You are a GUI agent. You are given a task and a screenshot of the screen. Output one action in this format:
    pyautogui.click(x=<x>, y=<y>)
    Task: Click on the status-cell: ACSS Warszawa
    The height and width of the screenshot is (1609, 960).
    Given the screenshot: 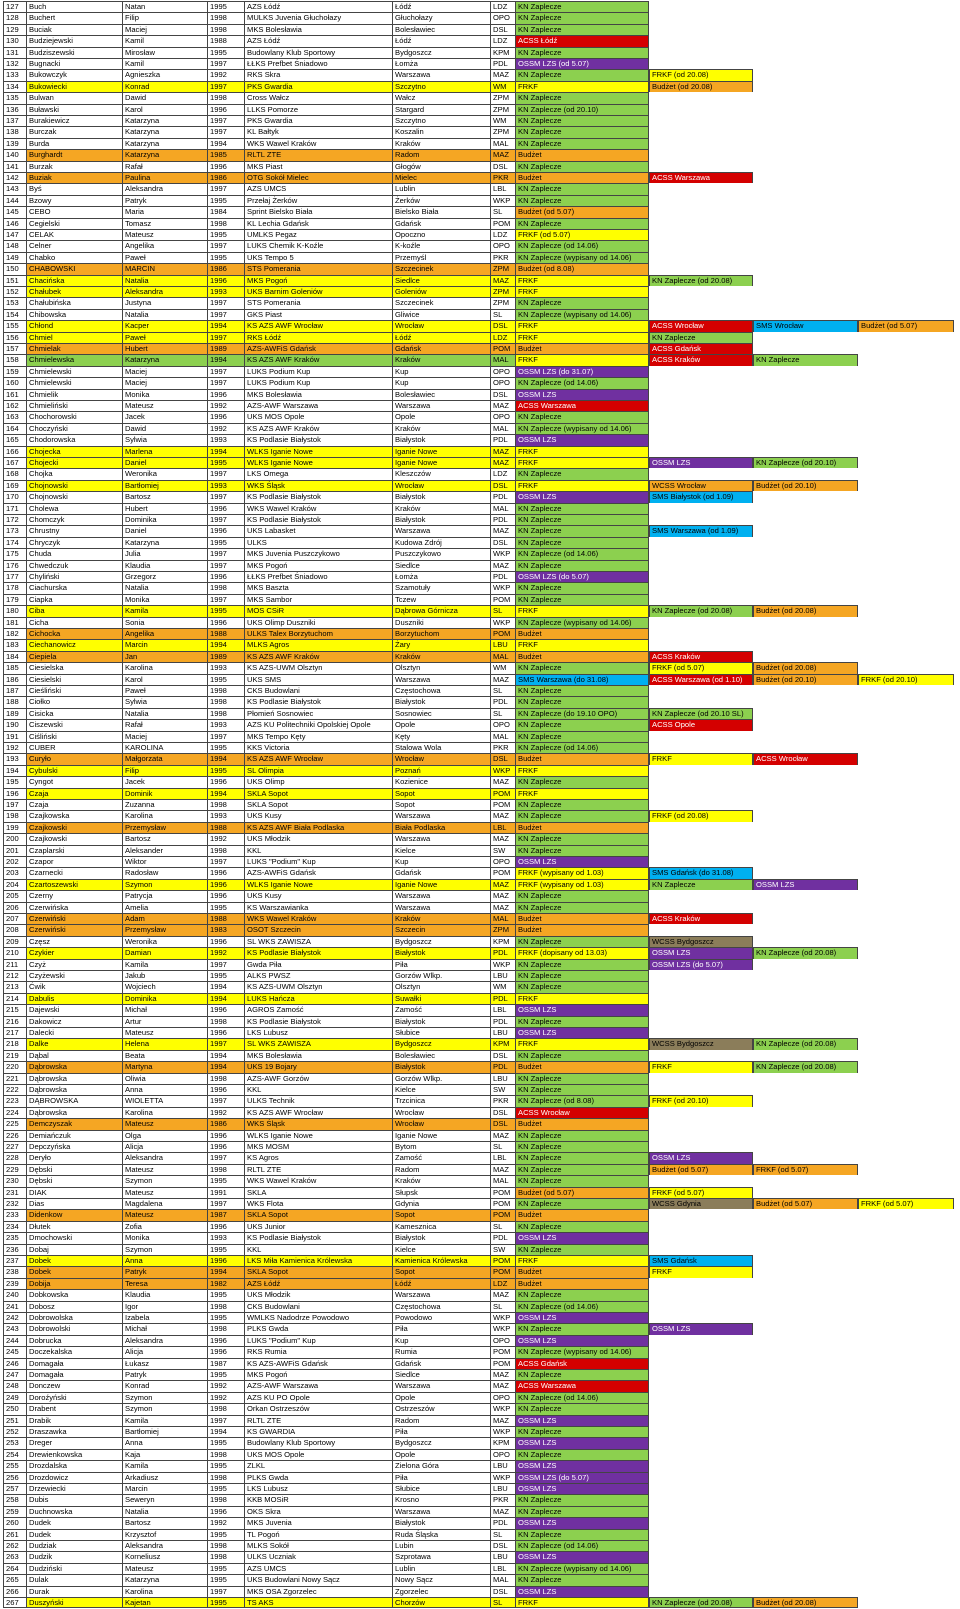 What is the action you would take?
    pyautogui.click(x=582, y=406)
    